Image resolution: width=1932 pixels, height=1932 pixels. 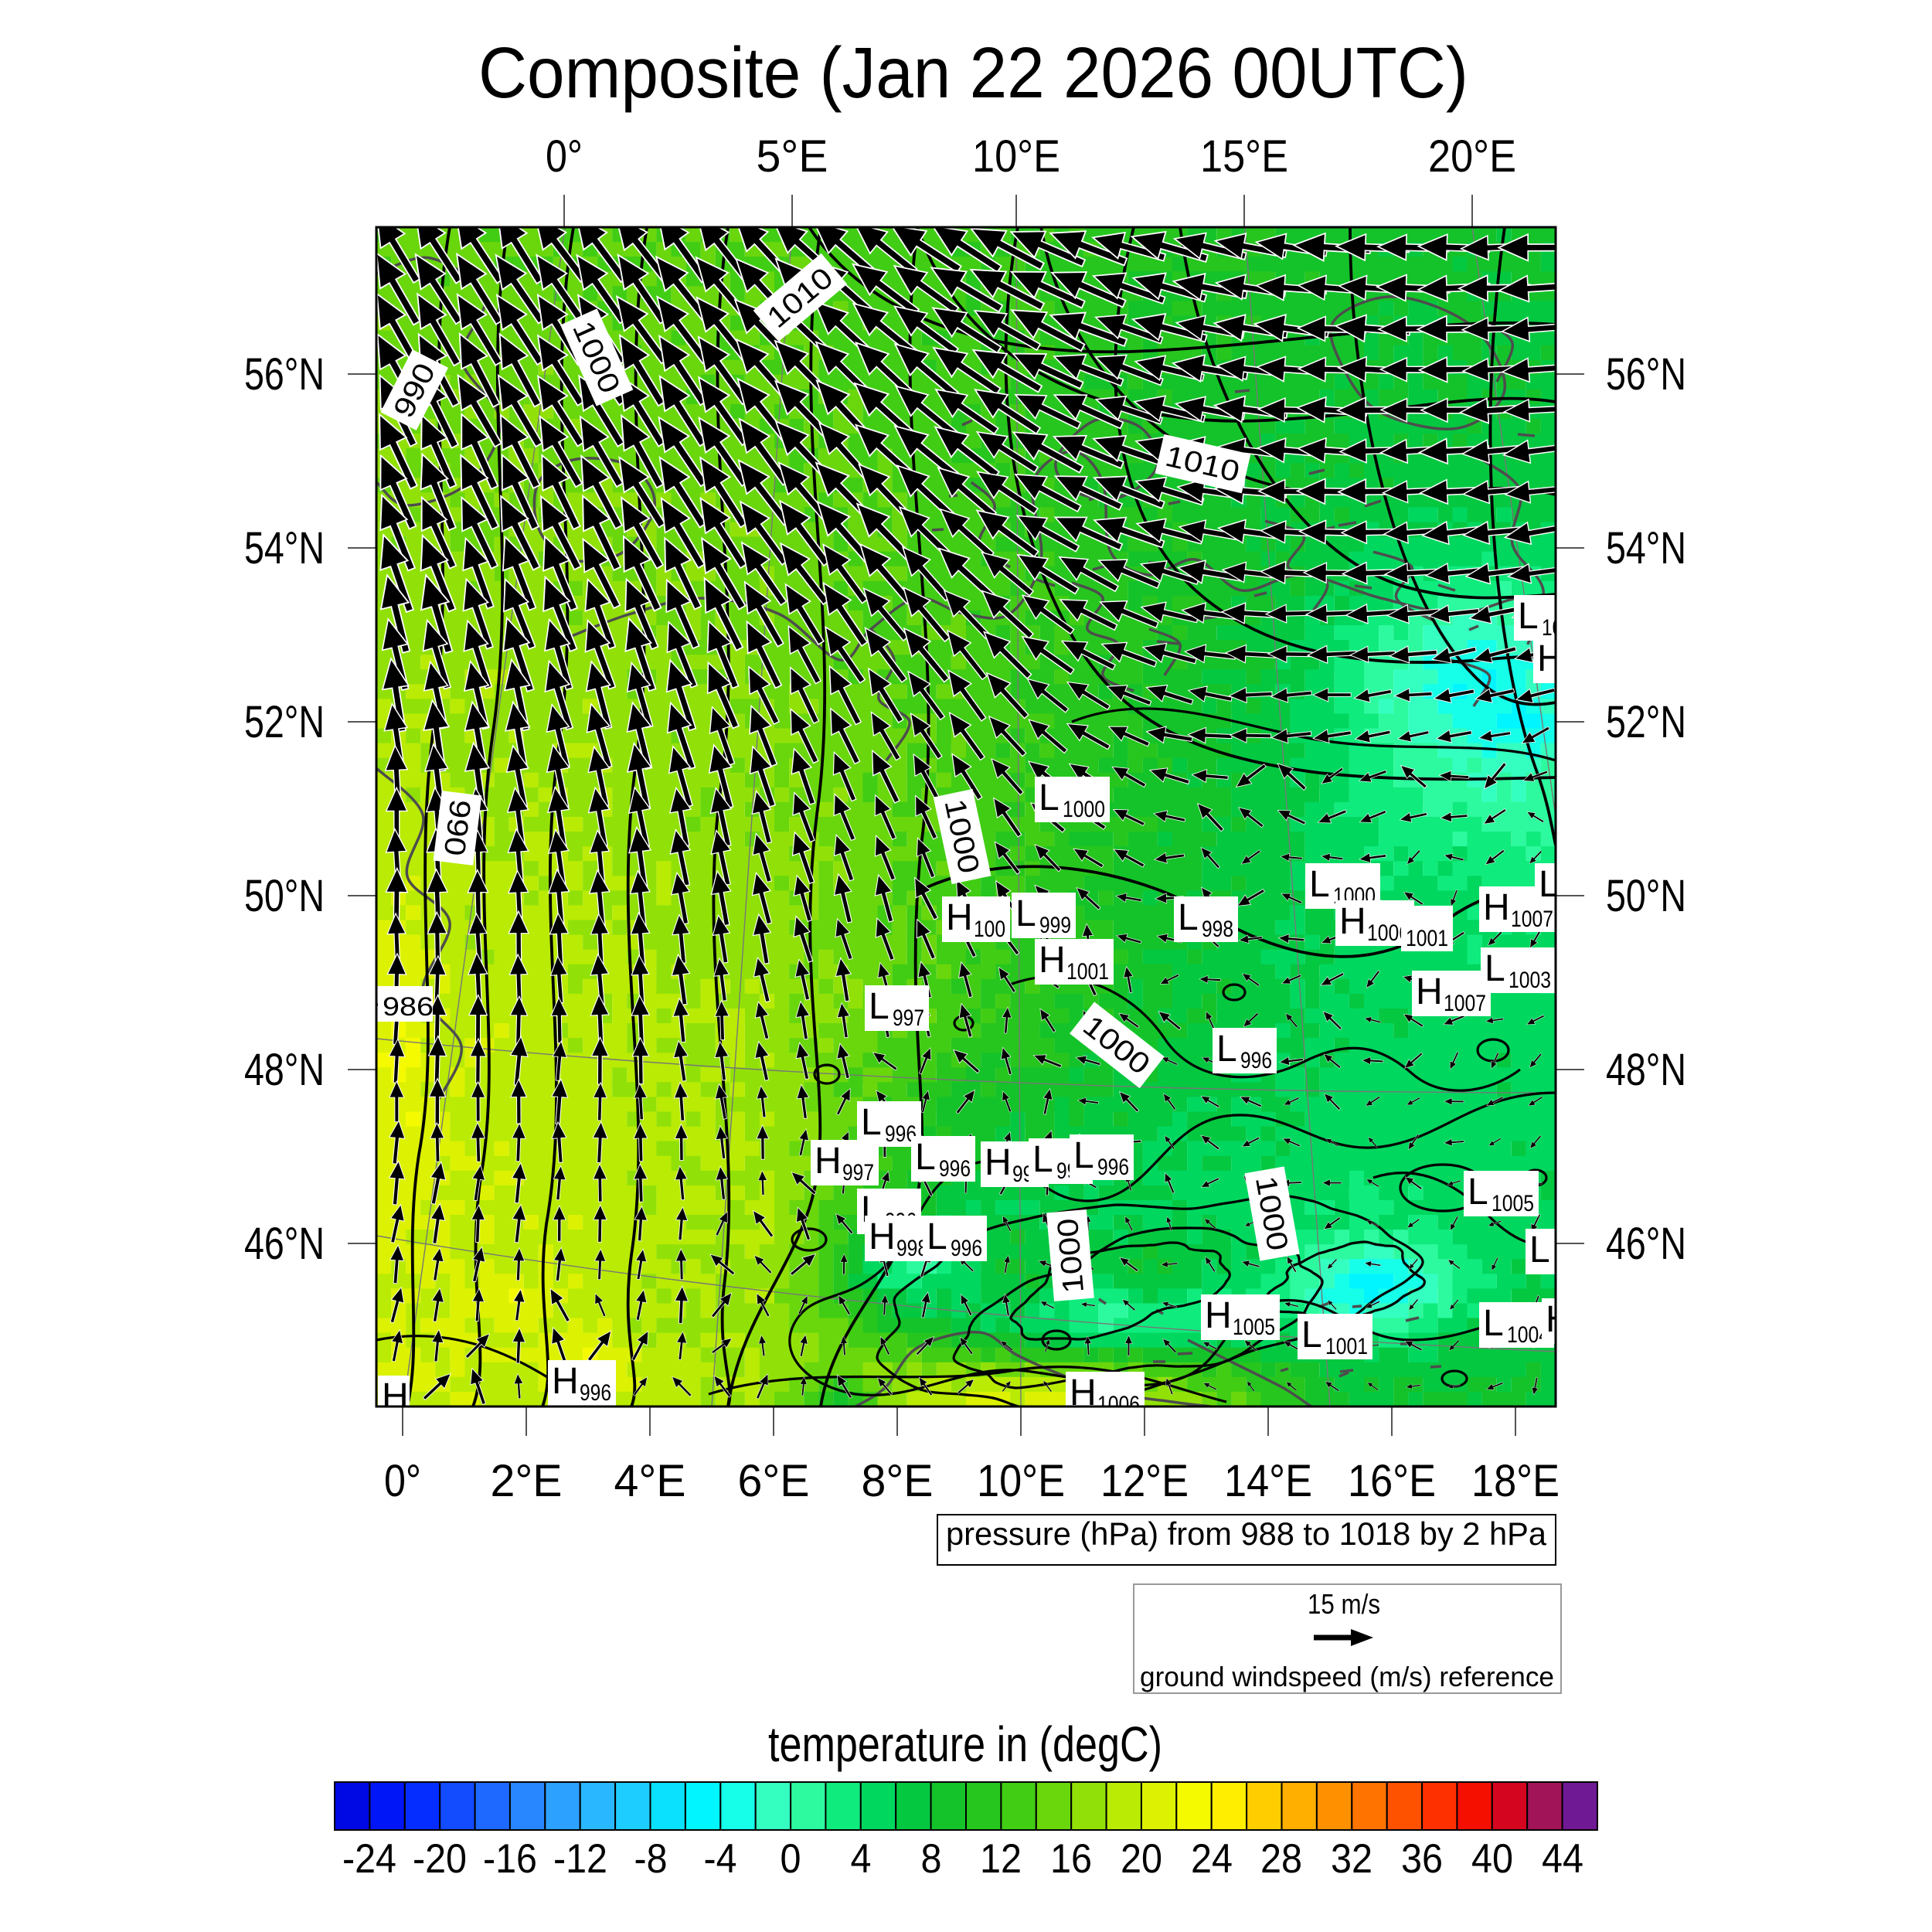 What do you see at coordinates (580, 1859) in the screenshot?
I see `svg-text: -12` at bounding box center [580, 1859].